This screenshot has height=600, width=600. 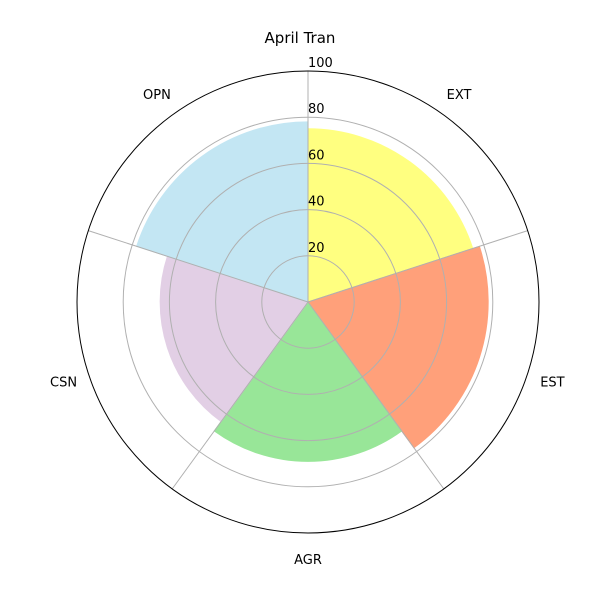 What do you see at coordinates (222, 212) in the screenshot?
I see `bar-opn` at bounding box center [222, 212].